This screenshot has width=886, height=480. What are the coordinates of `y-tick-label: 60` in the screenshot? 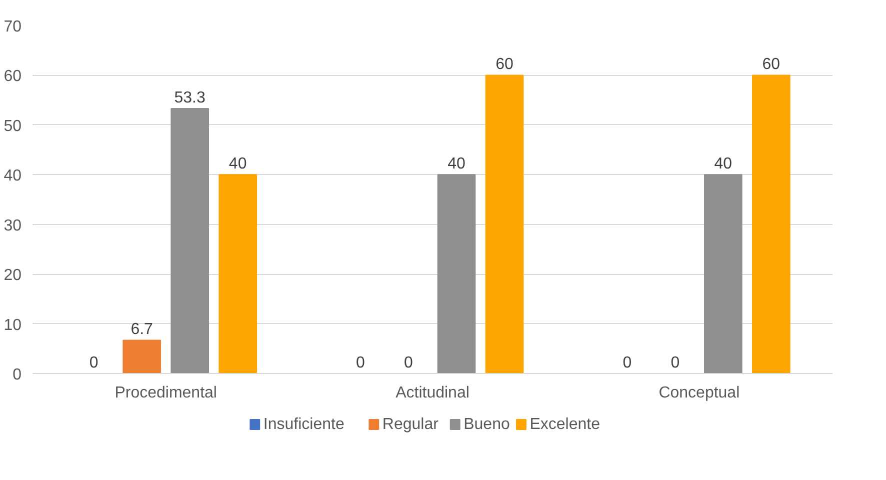 It's located at (13, 77).